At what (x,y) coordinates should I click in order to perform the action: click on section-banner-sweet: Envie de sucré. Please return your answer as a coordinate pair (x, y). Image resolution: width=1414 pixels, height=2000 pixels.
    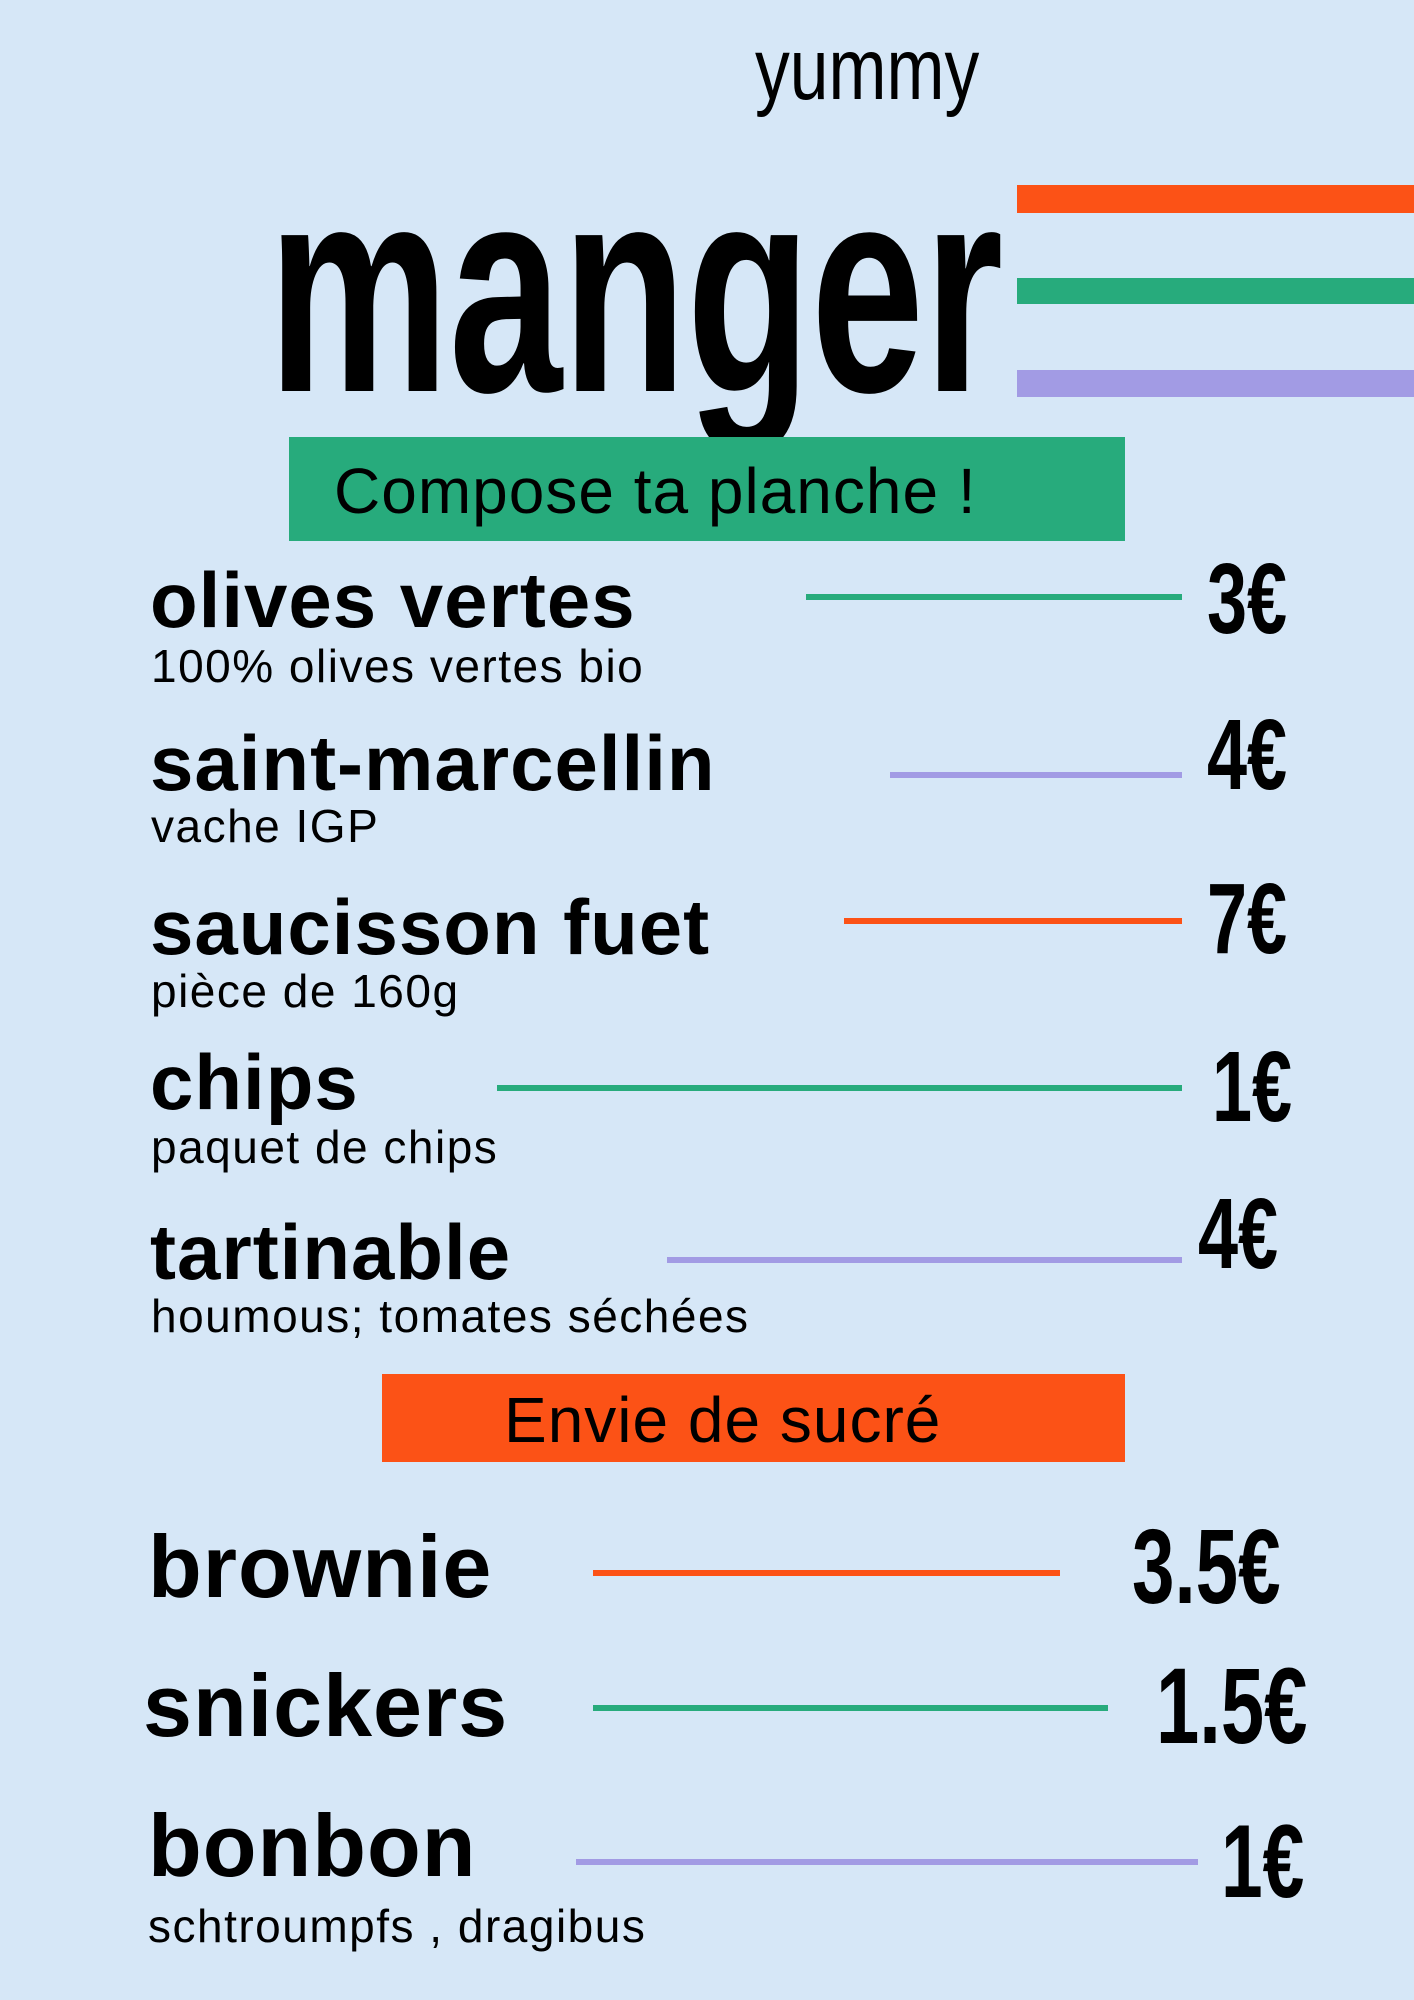
    Looking at the image, I should click on (753, 1418).